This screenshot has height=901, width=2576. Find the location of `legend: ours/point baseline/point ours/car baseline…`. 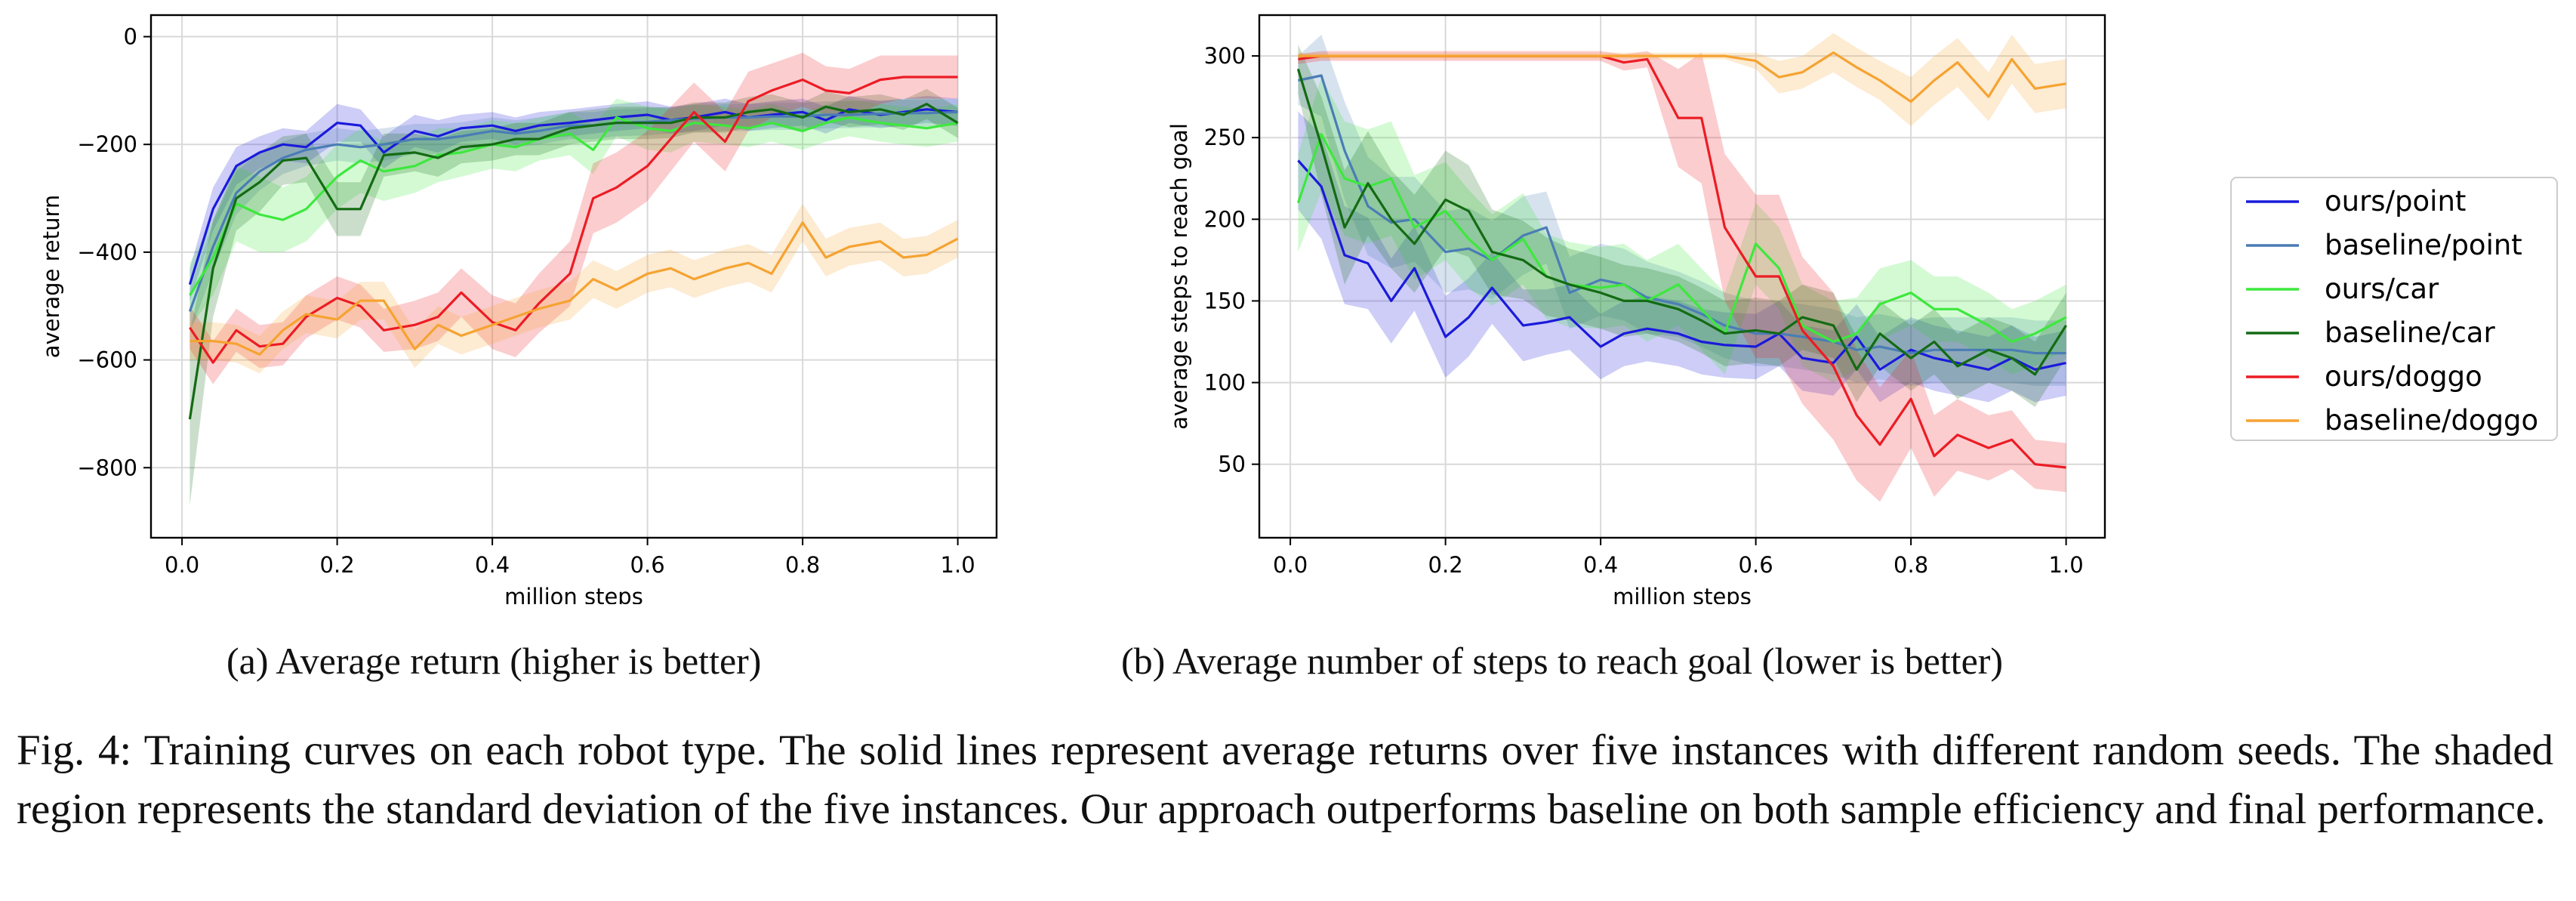

legend: ours/point baseline/point ours/car baseline… is located at coordinates (2394, 309).